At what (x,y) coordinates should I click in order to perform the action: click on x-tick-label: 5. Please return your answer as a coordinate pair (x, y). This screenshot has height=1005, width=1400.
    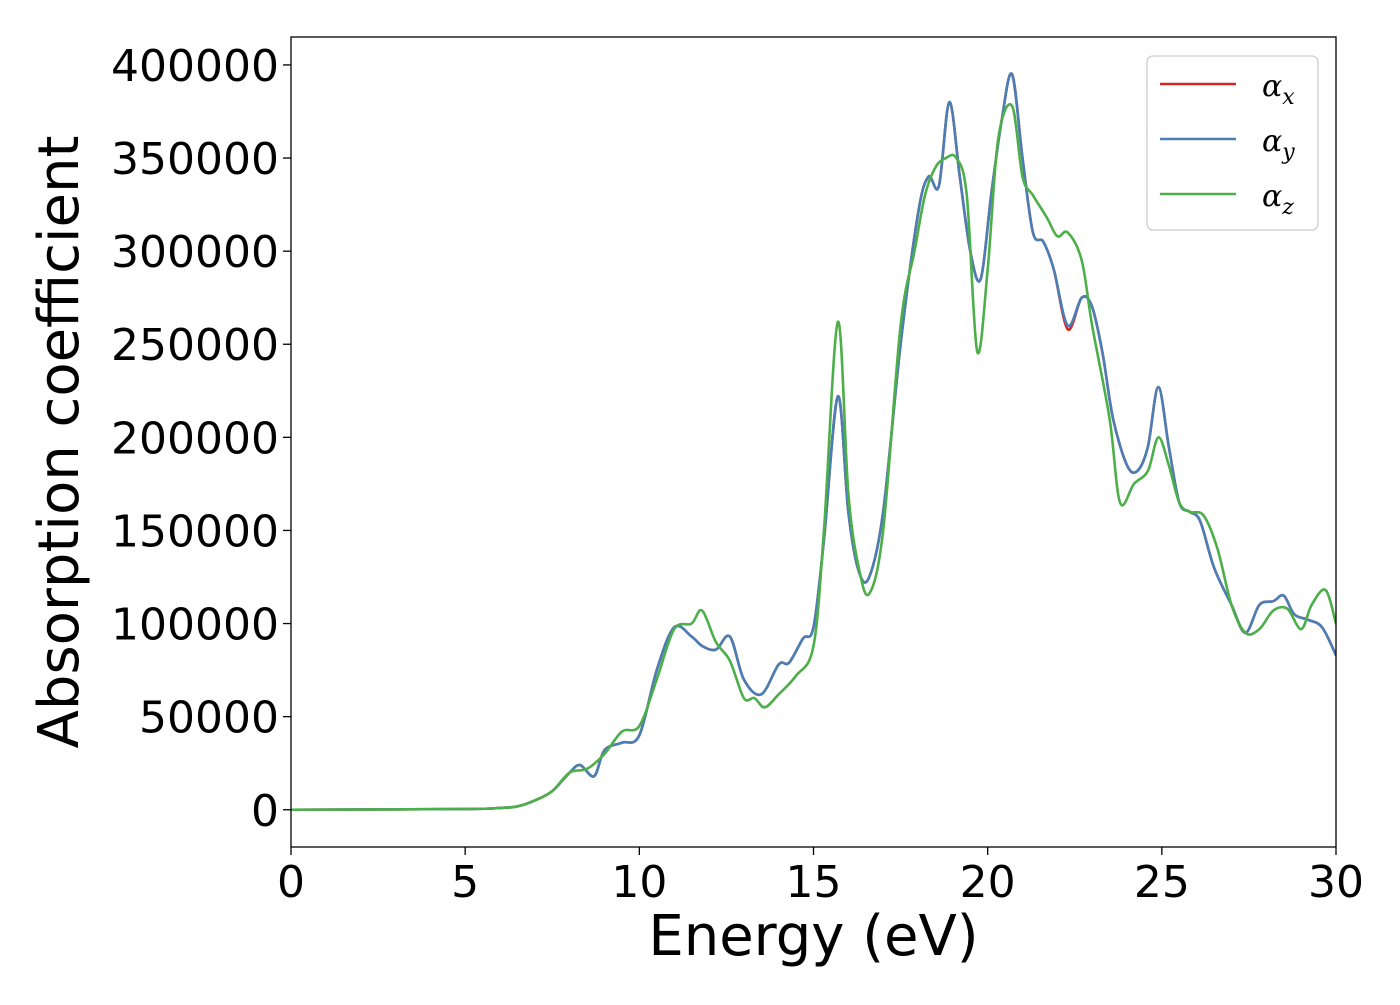
    Looking at the image, I should click on (465, 882).